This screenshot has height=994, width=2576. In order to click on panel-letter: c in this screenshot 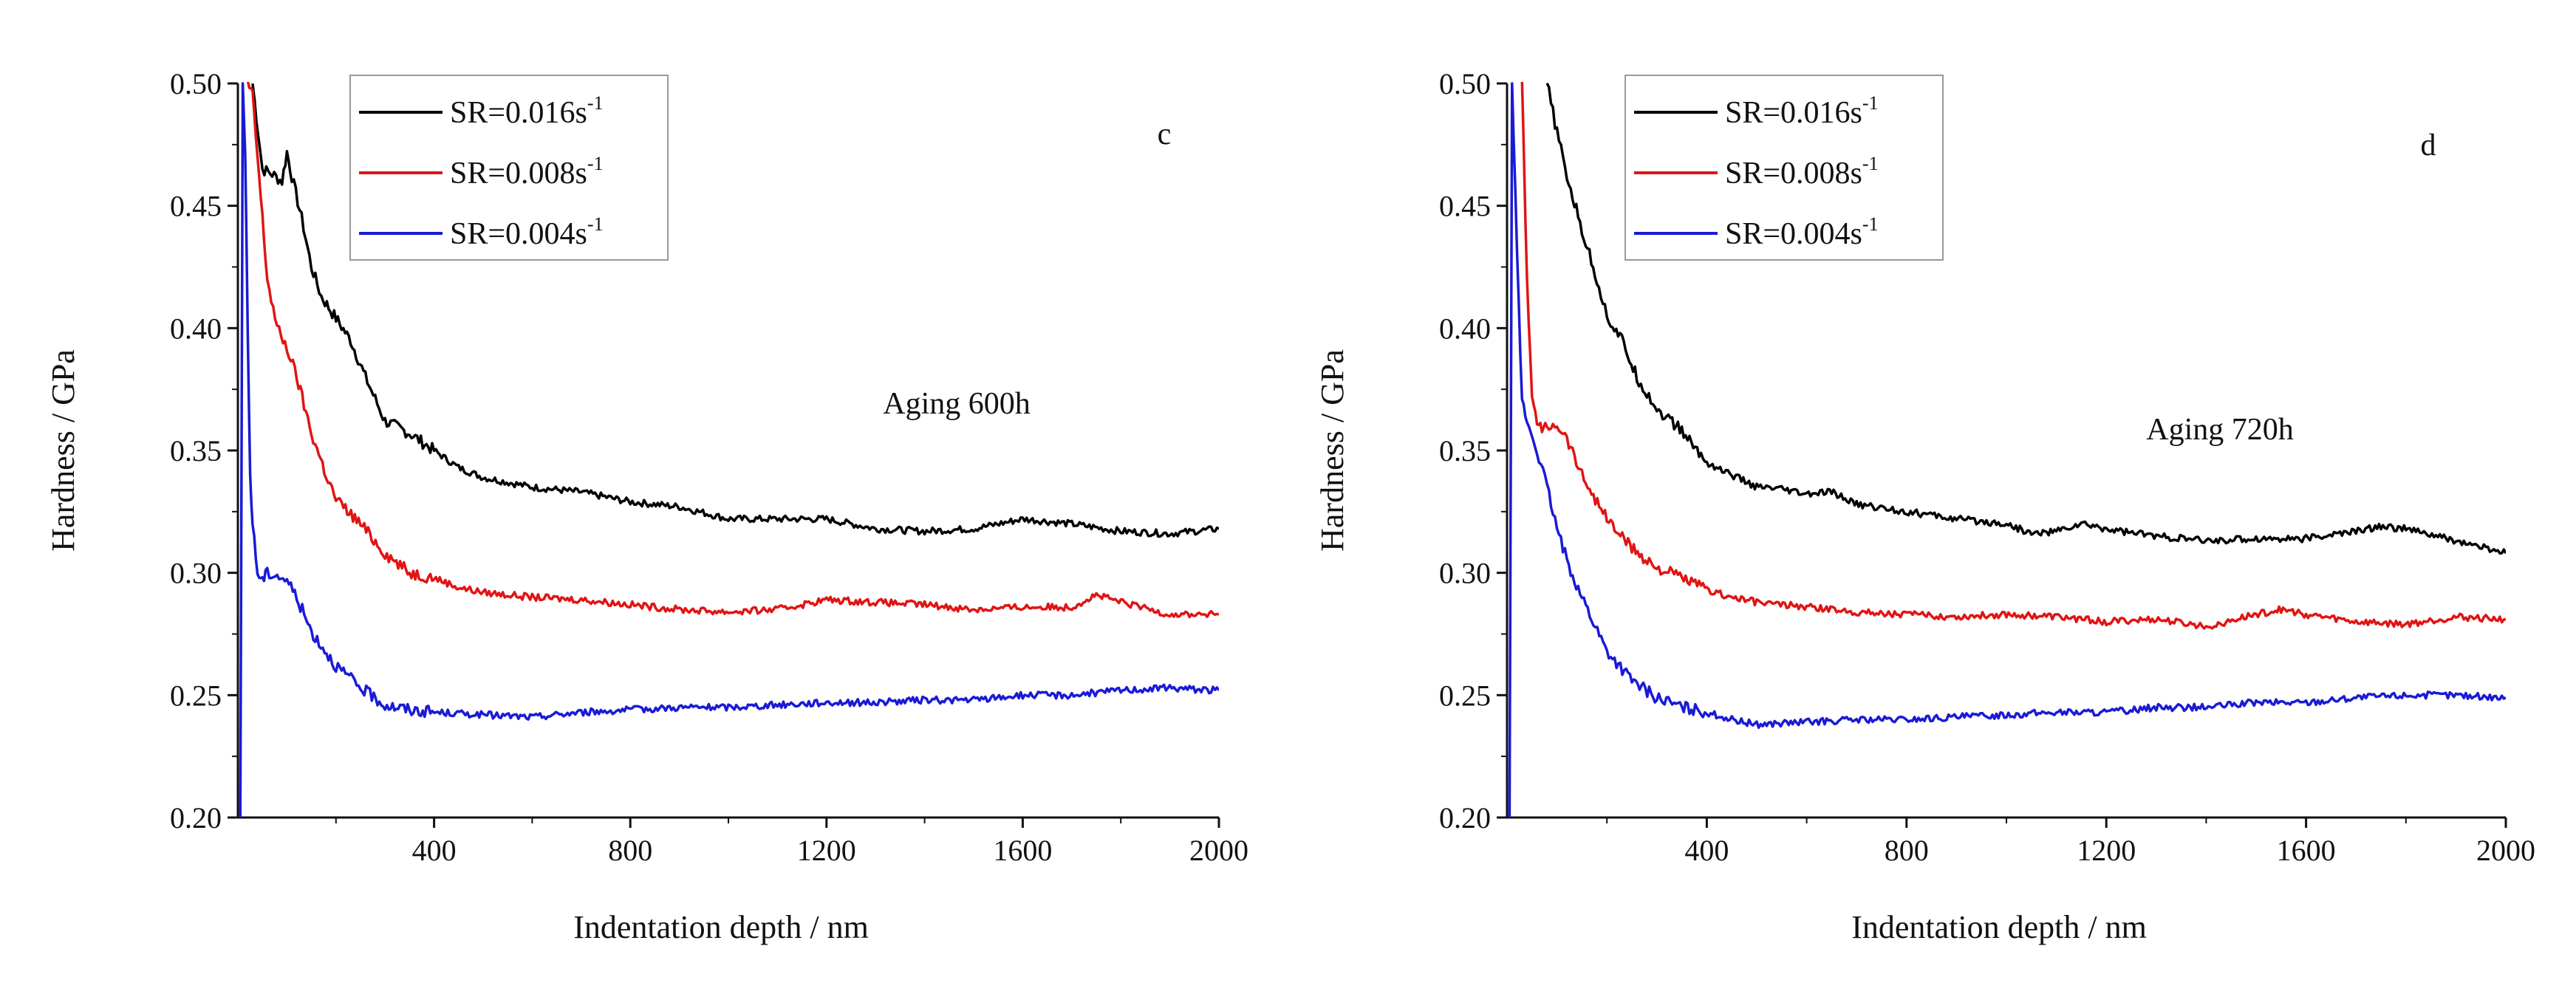, I will do `click(1165, 134)`.